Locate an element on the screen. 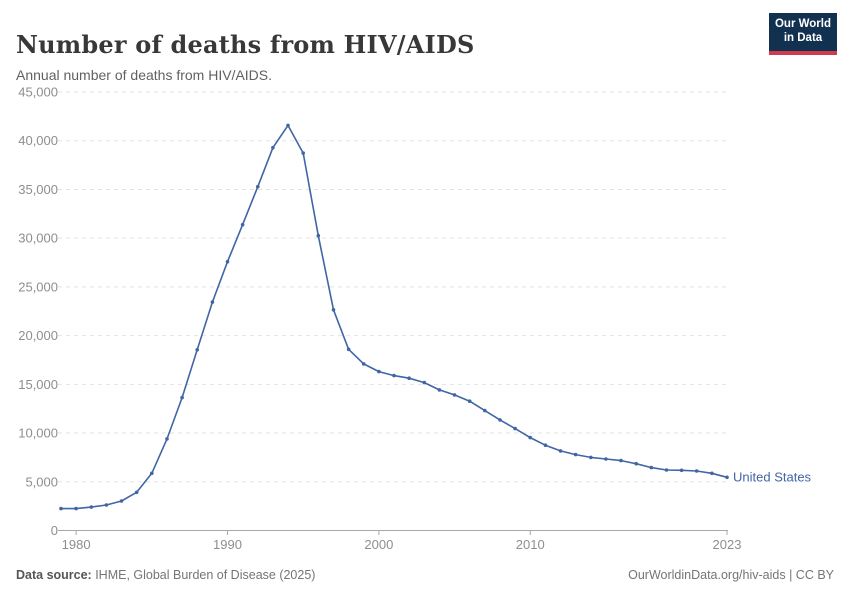 This screenshot has width=850, height=600. page-title: Number of deaths from HIV/AIDS is located at coordinates (245, 45).